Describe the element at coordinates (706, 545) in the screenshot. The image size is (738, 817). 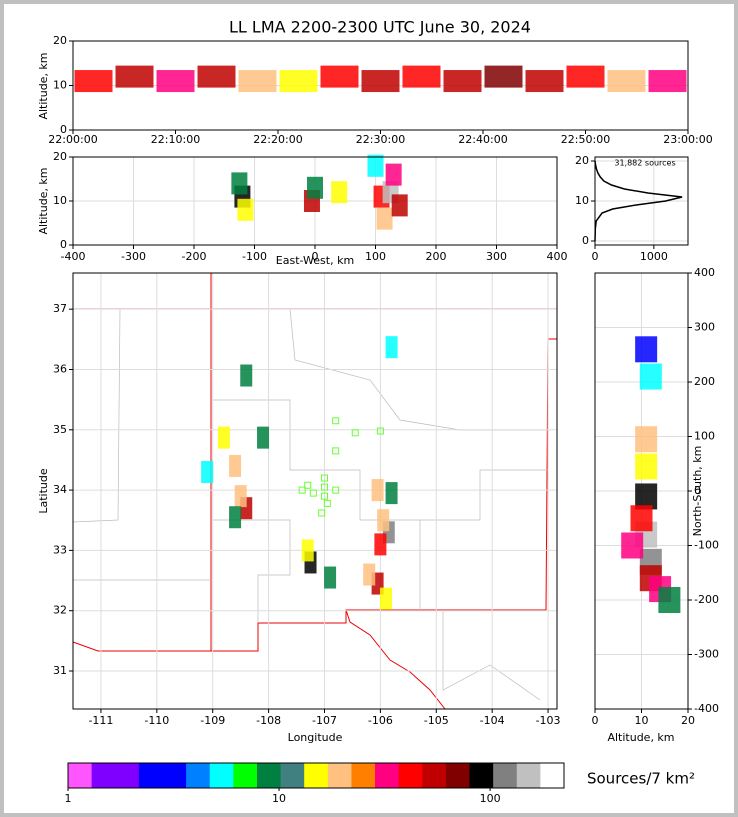
I see `y-tick-label: -100` at that location.